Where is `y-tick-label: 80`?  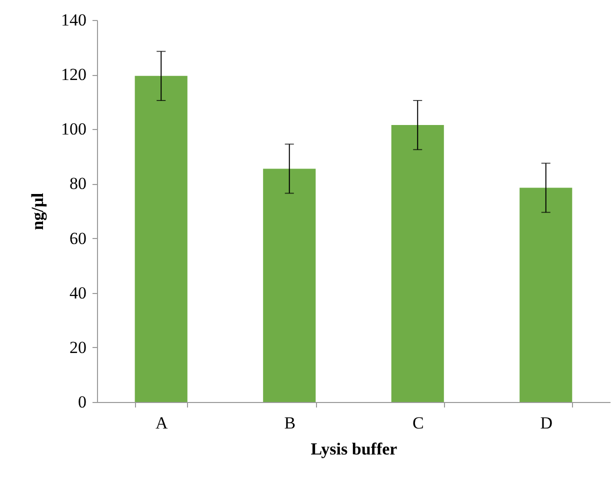
y-tick-label: 80 is located at coordinates (78, 184).